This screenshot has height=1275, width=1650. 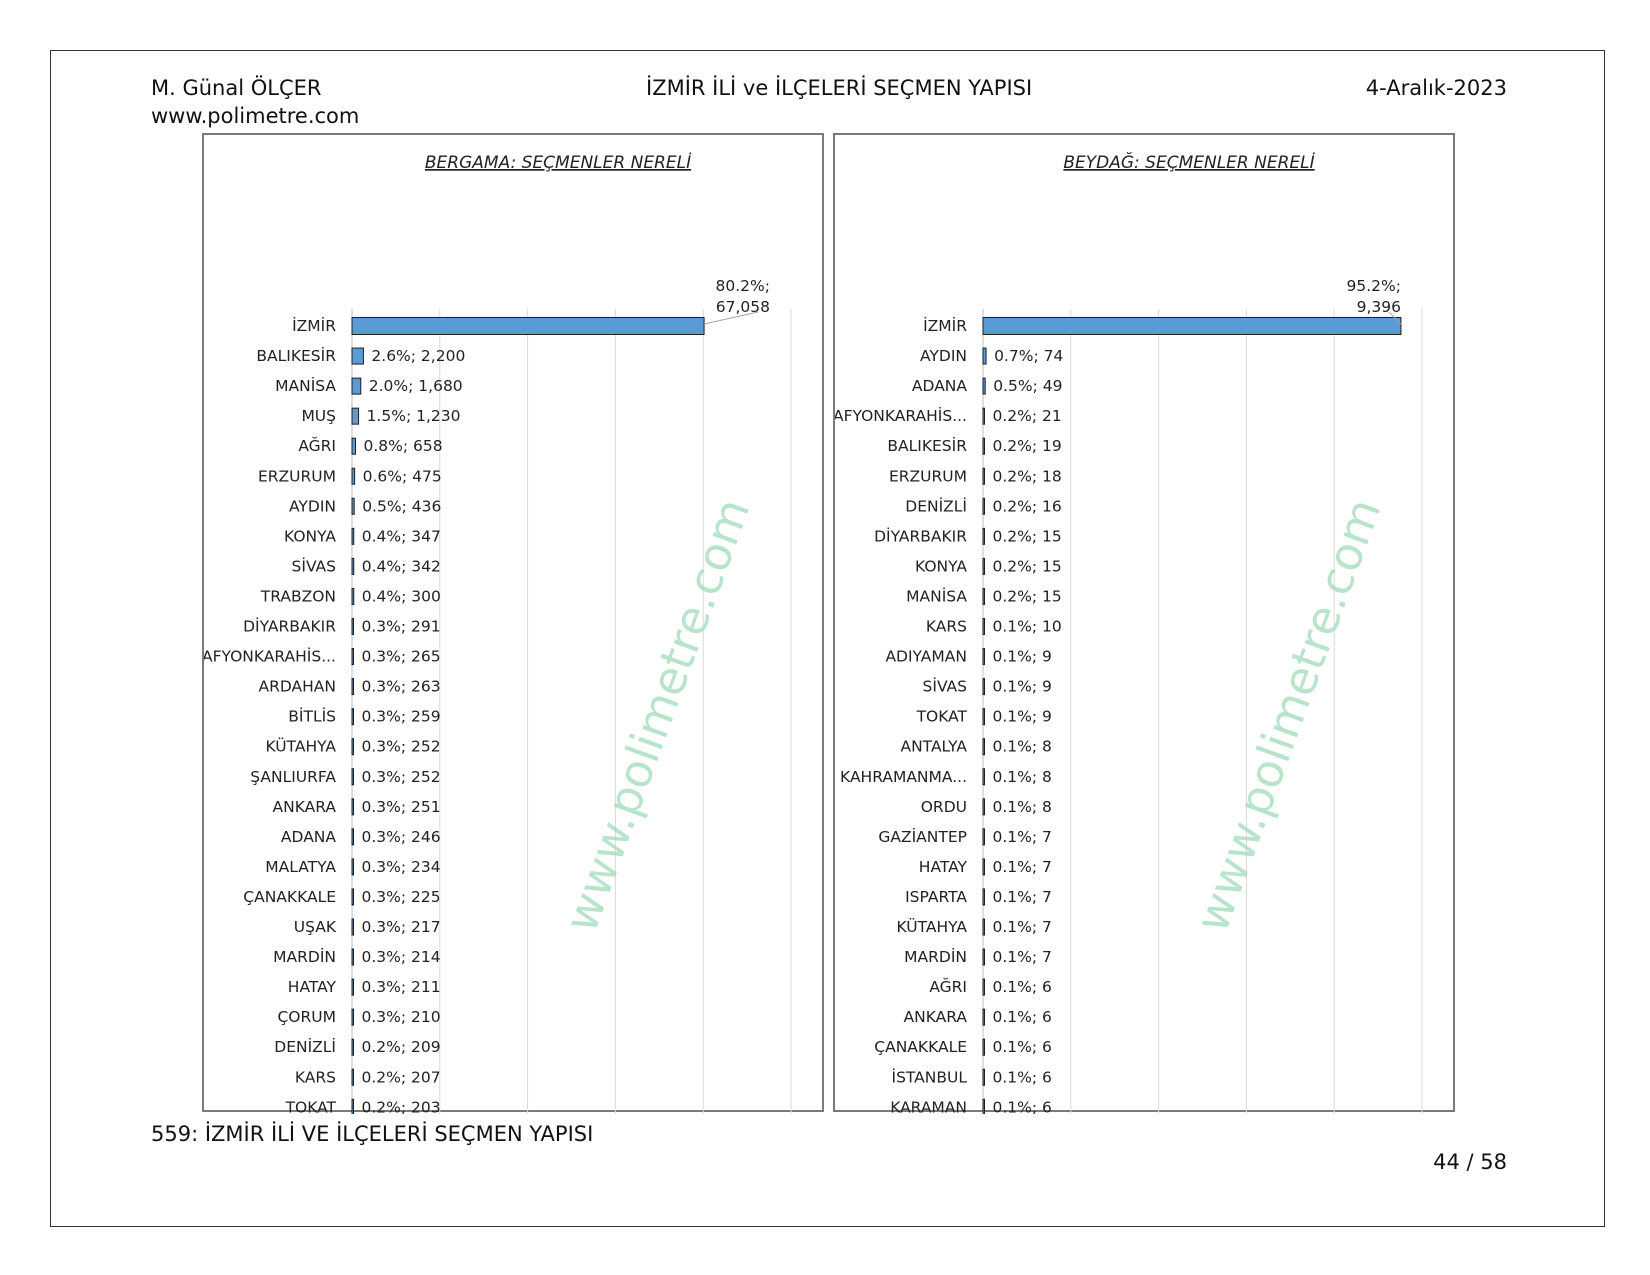 I want to click on data-label: 0.3%; 263, so click(x=401, y=687).